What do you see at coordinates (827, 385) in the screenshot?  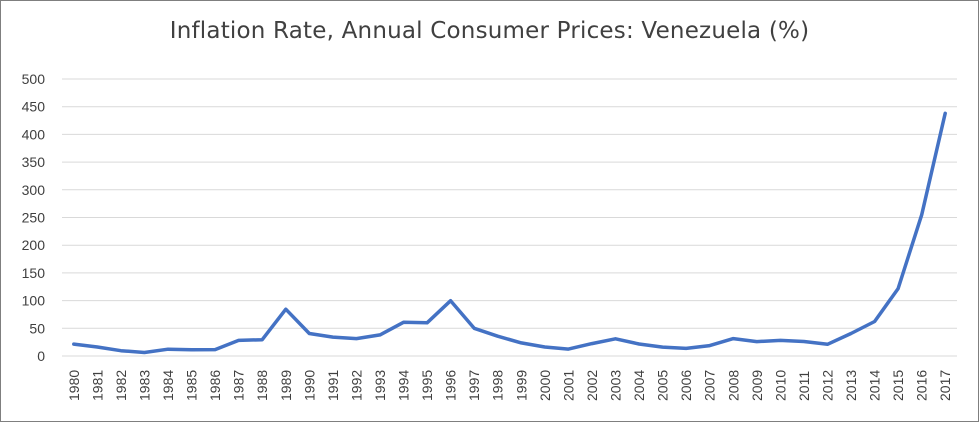 I see `x-tick-label: 2012` at bounding box center [827, 385].